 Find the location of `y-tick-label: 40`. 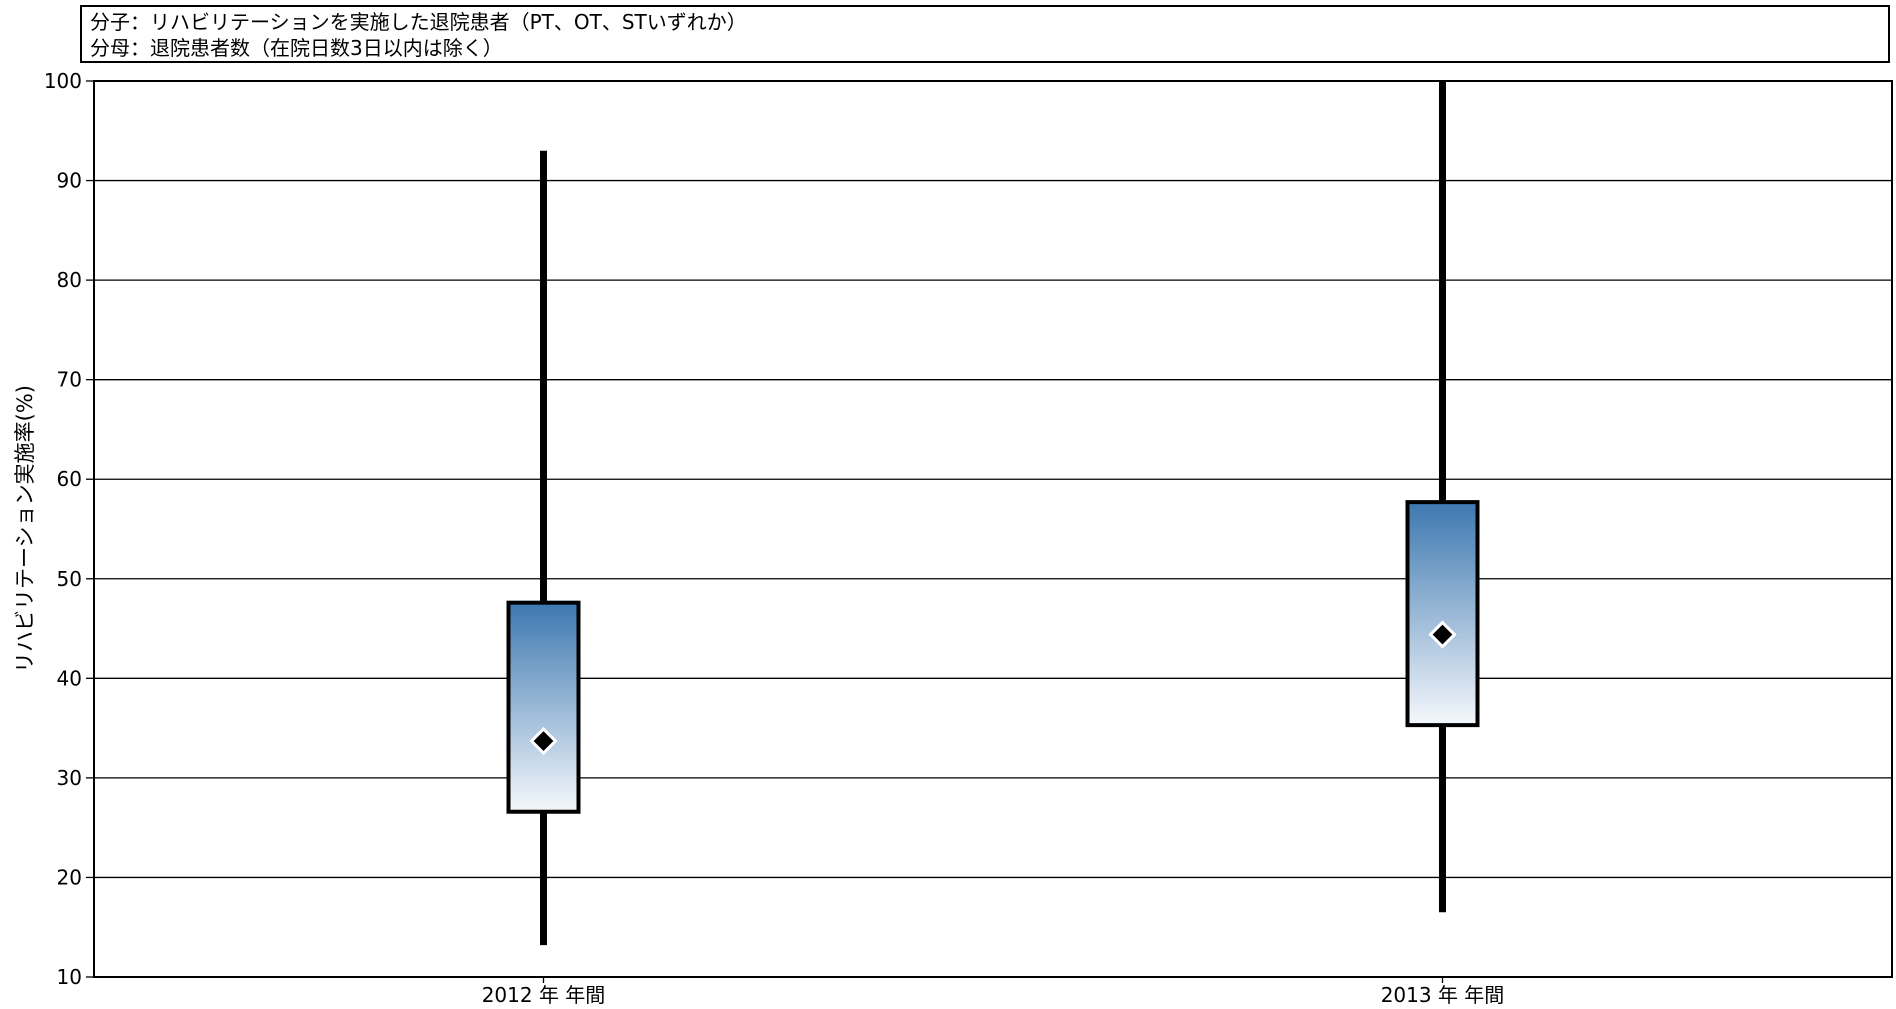

y-tick-label: 40 is located at coordinates (69, 678).